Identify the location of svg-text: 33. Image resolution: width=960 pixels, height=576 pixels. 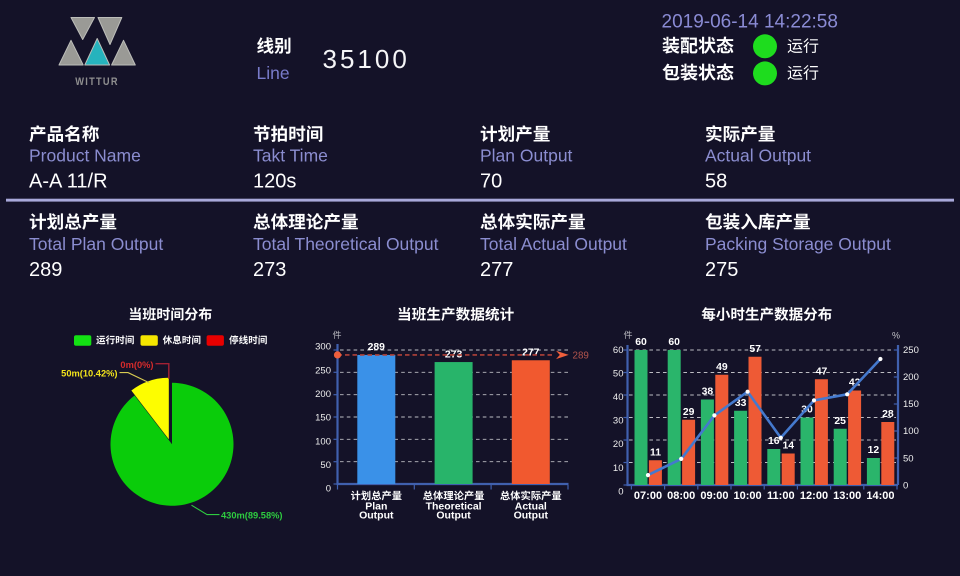
(741, 403).